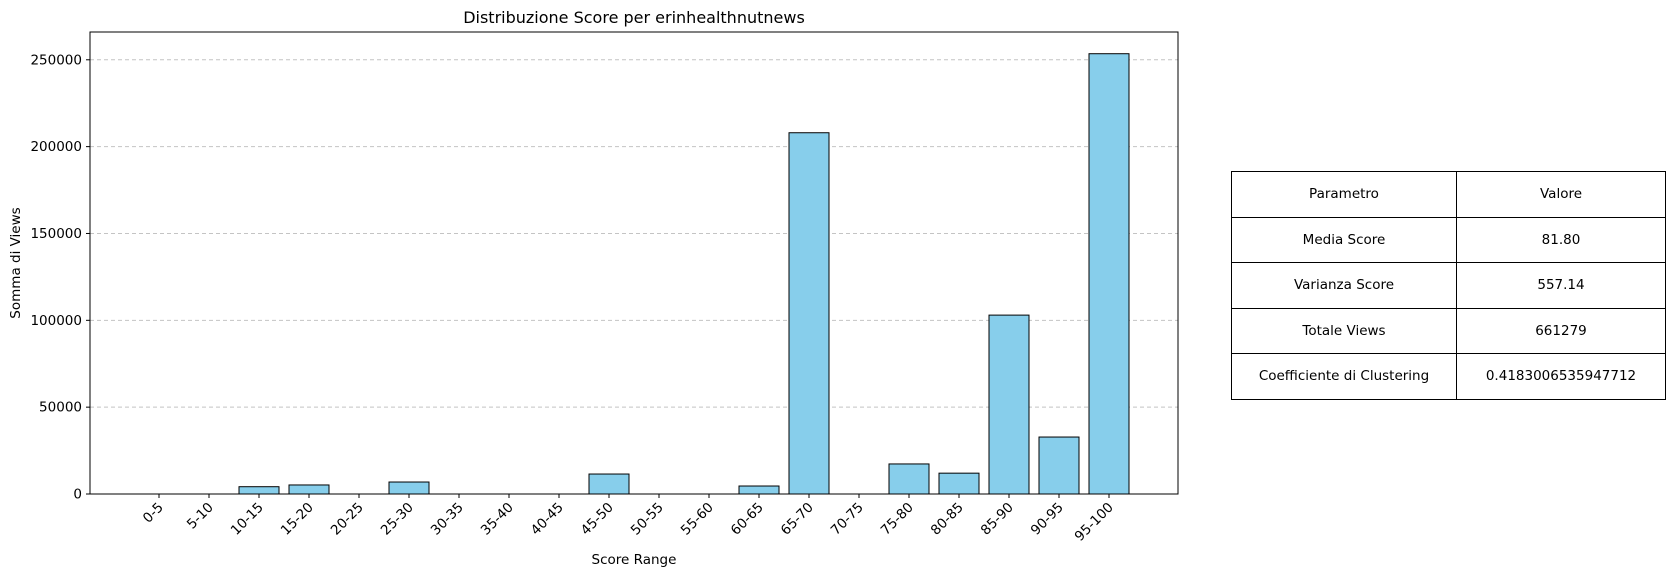 The height and width of the screenshot is (578, 1675). Describe the element at coordinates (397, 519) in the screenshot. I see `x-tick-label: 25-30` at that location.